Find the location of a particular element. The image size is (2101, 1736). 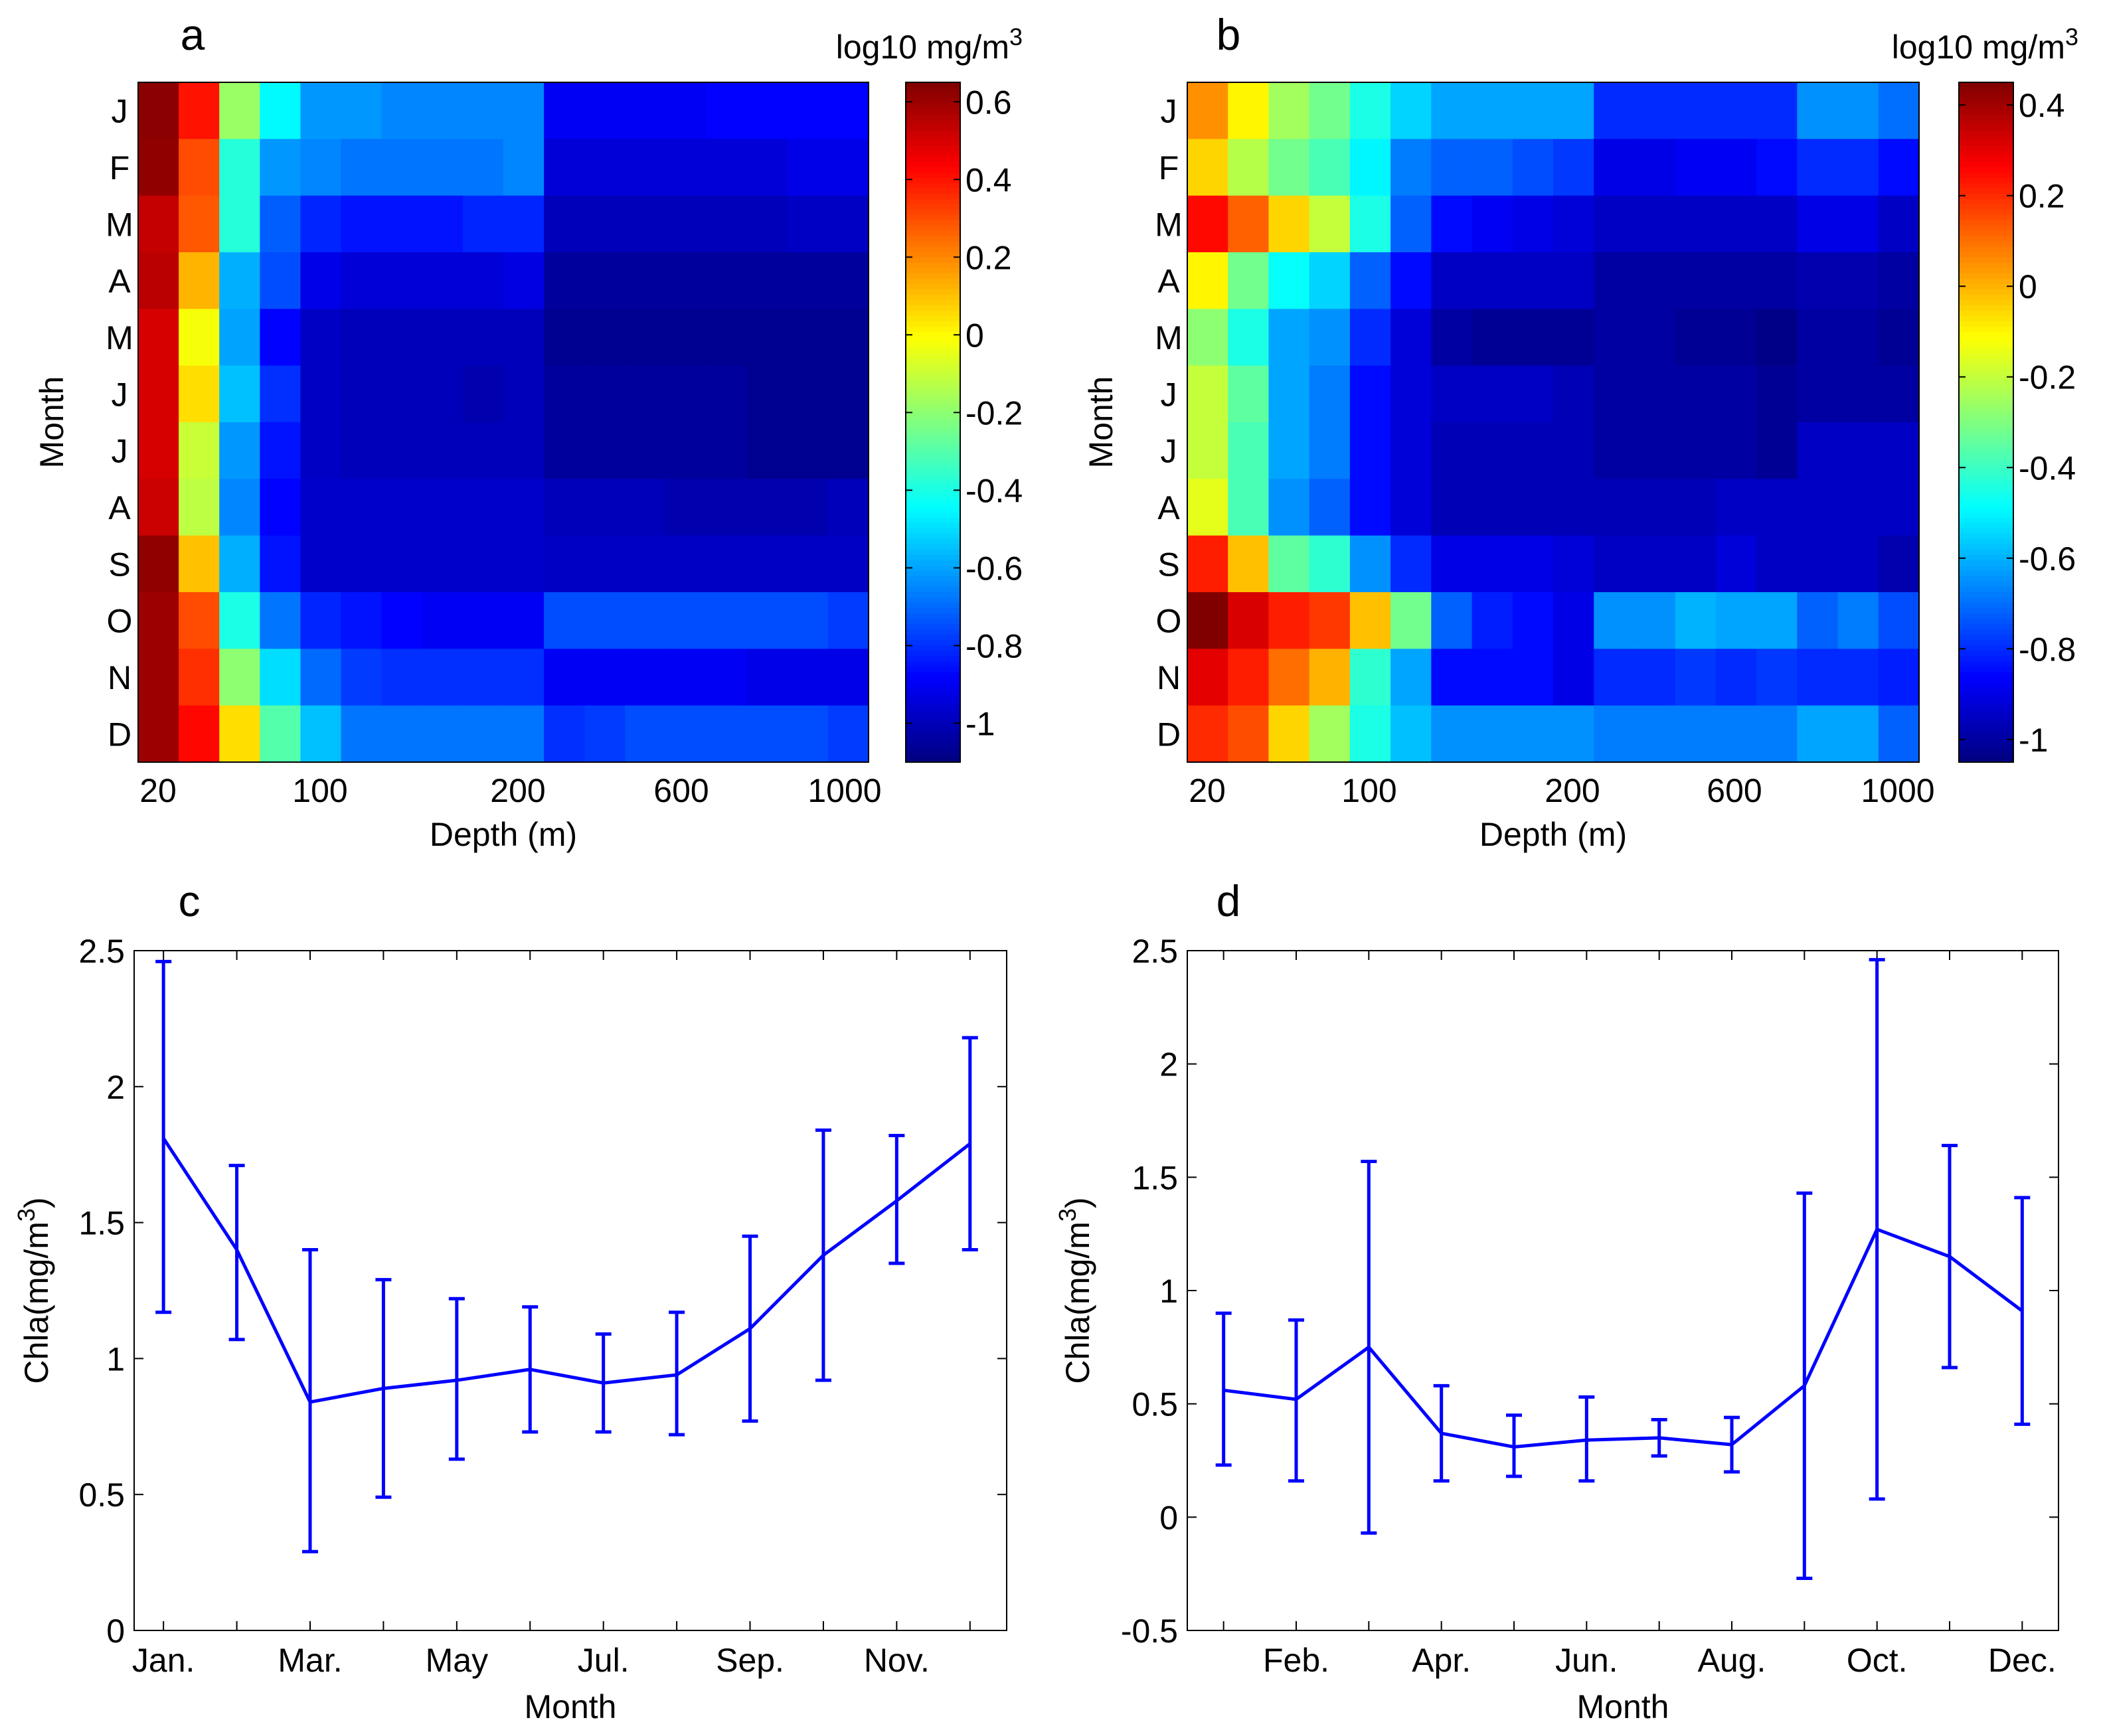

month-tick-label: A is located at coordinates (119, 281).